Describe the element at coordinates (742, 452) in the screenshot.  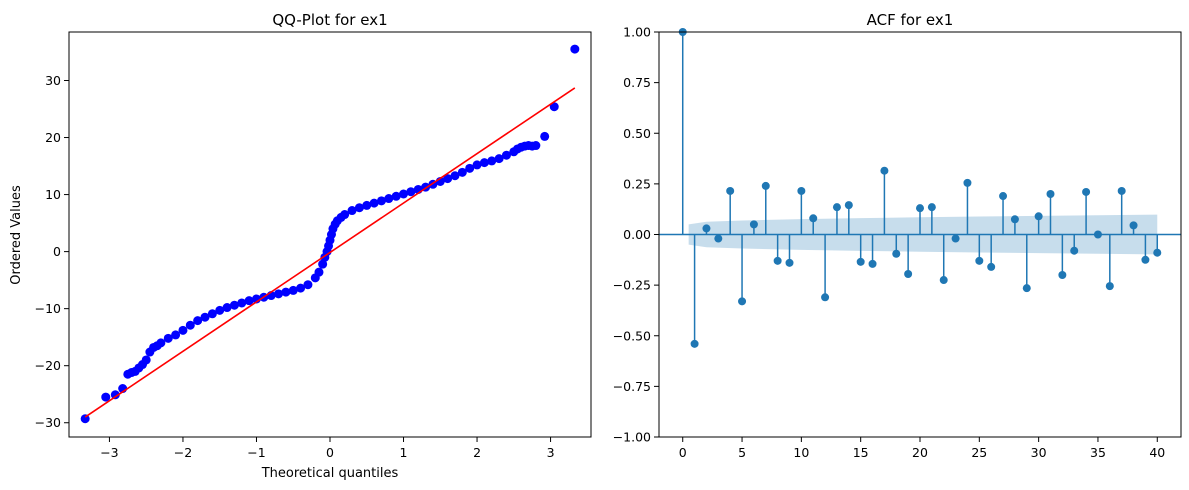
I see `acf-x-tick-label: 5` at that location.